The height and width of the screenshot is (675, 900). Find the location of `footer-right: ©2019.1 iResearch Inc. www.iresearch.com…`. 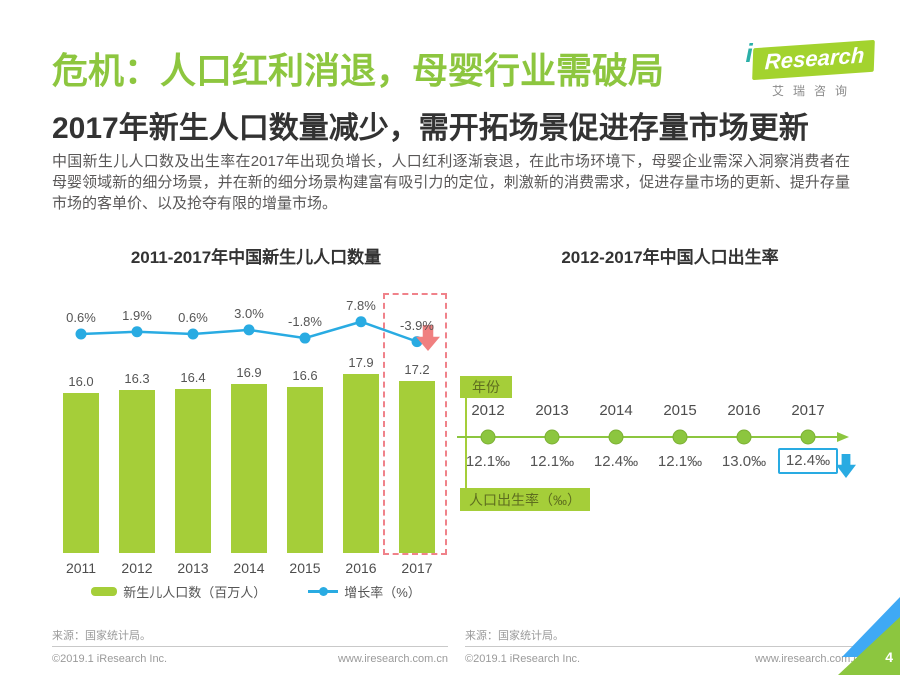

footer-right: ©2019.1 iResearch Inc. www.iresearch.com… is located at coordinates (665, 659).